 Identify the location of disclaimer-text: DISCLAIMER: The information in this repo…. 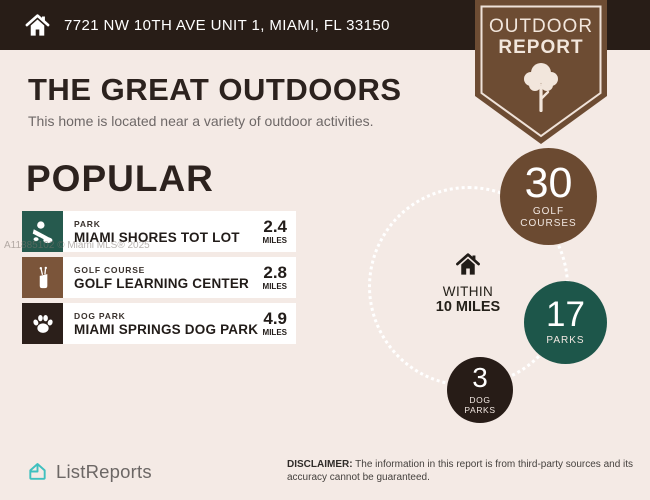
(460, 471).